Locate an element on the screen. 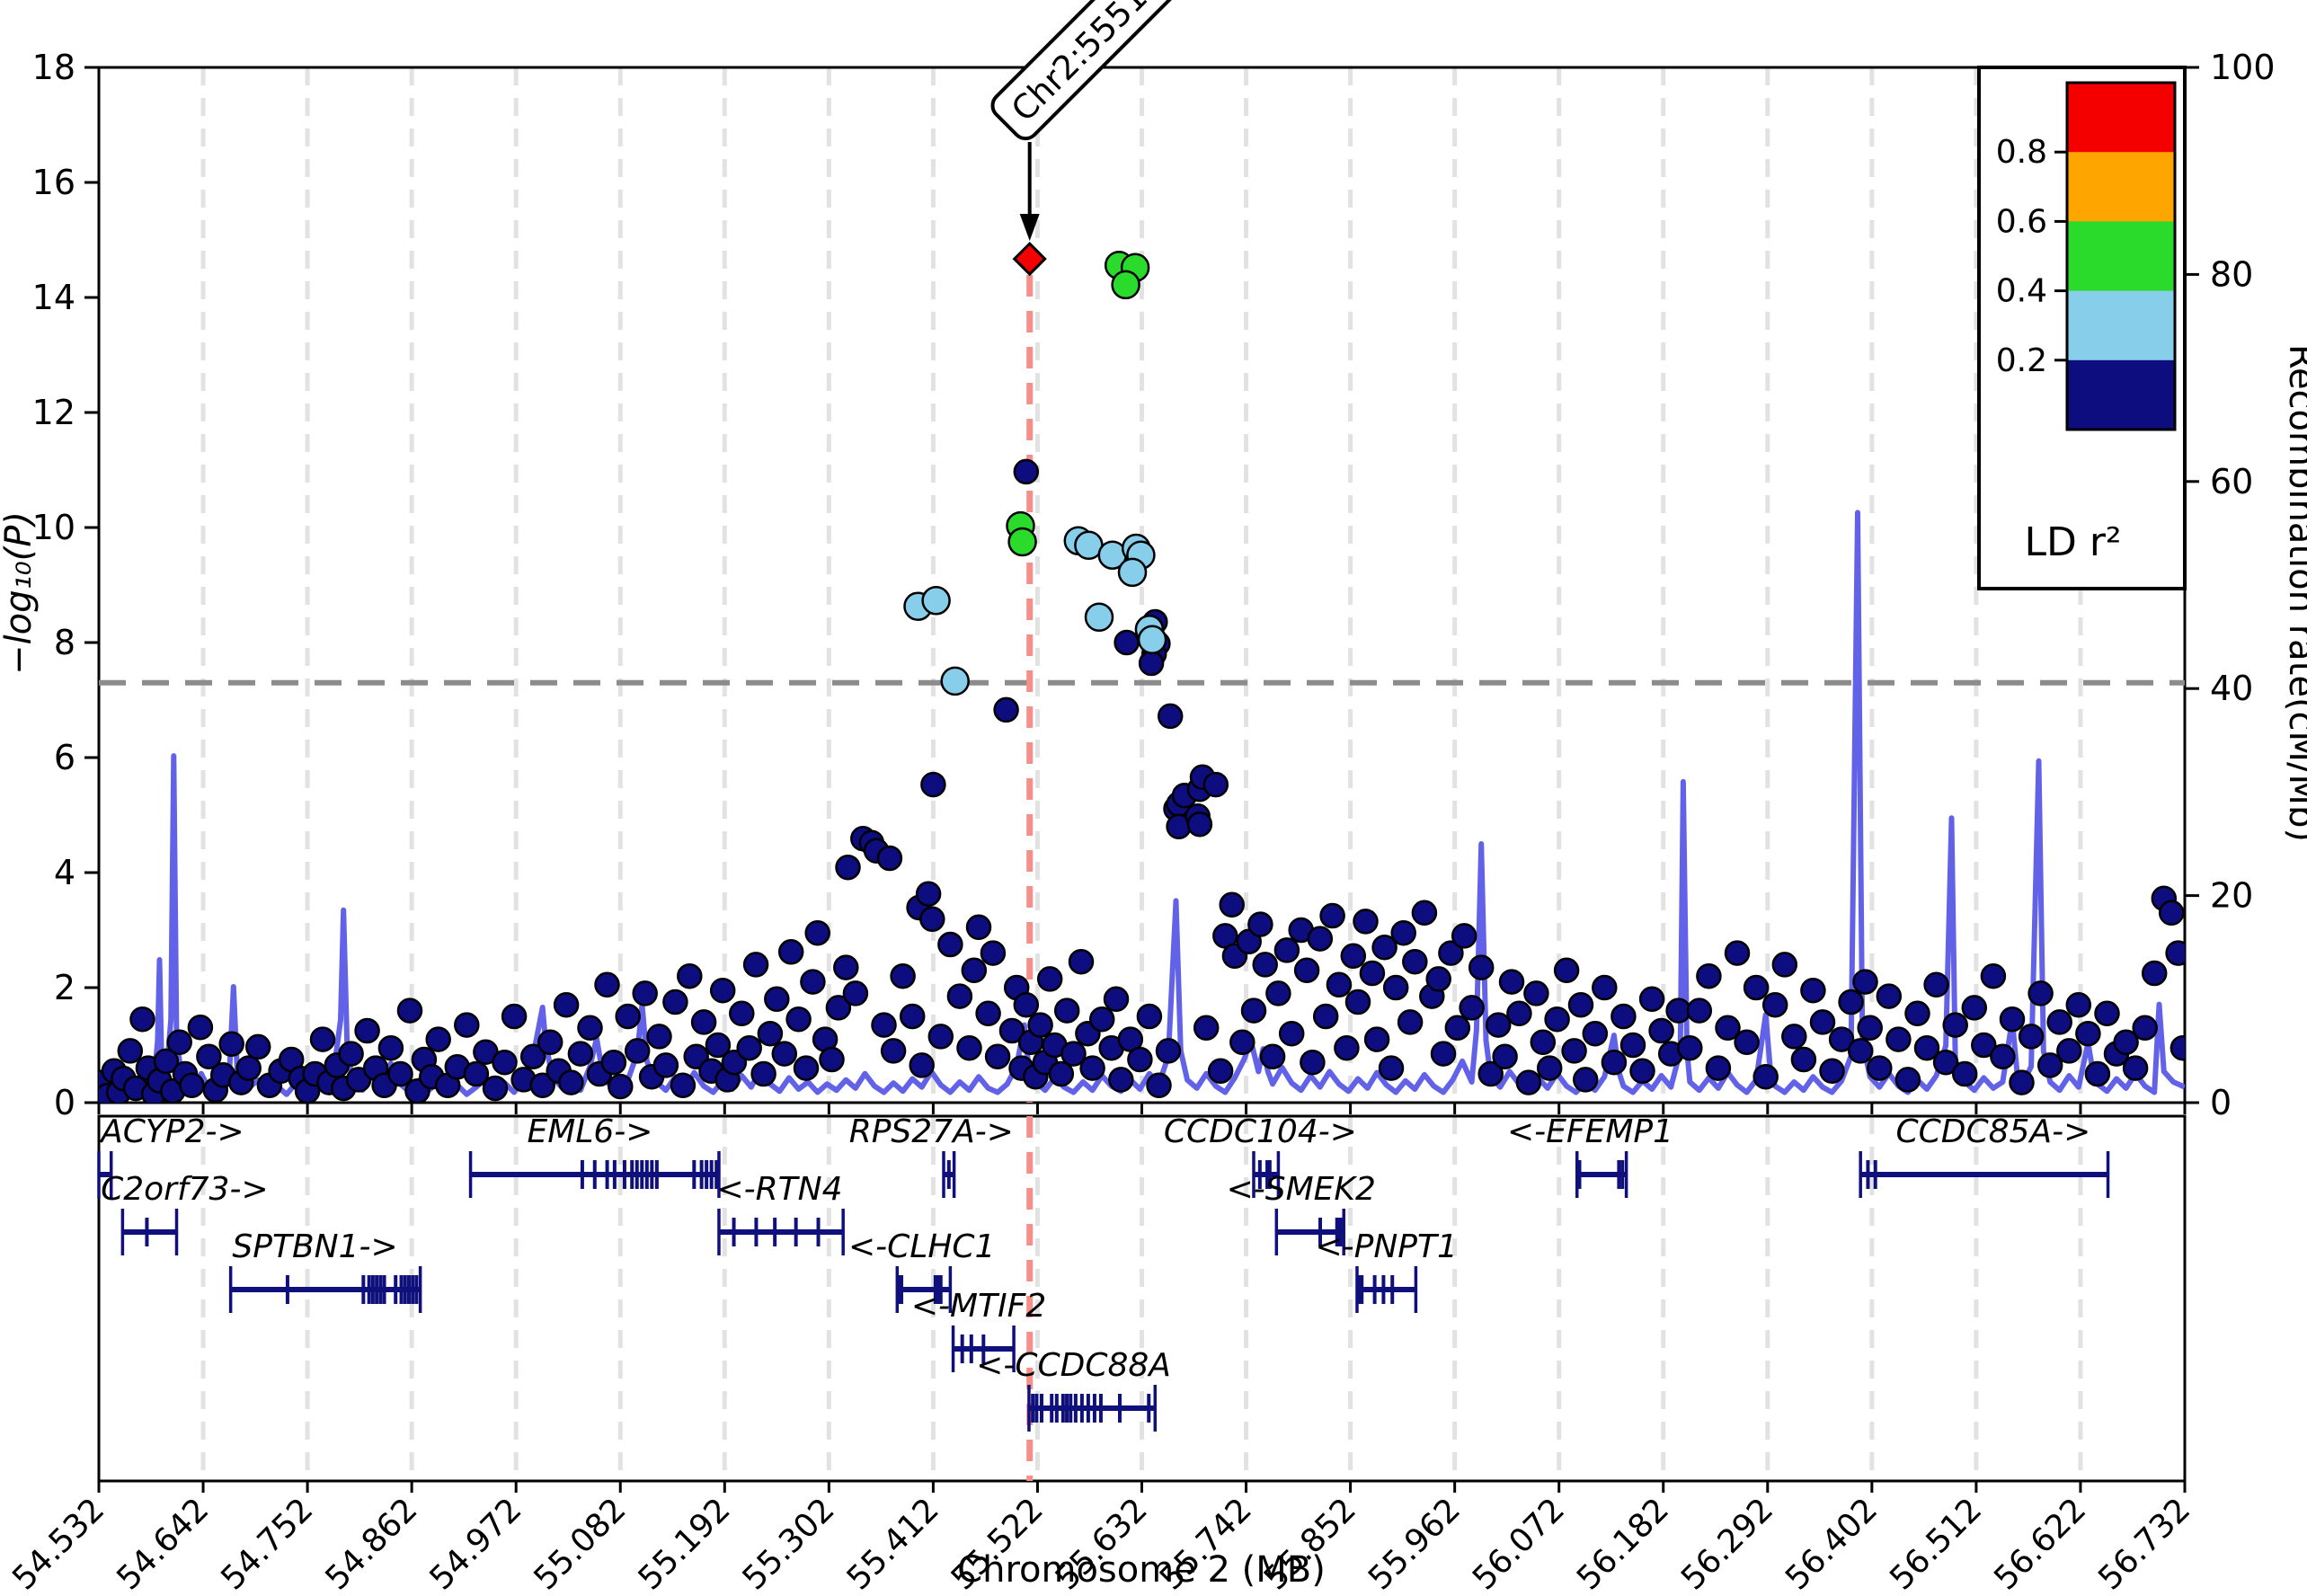  y-left-tick-label: 6 is located at coordinates (64, 757).